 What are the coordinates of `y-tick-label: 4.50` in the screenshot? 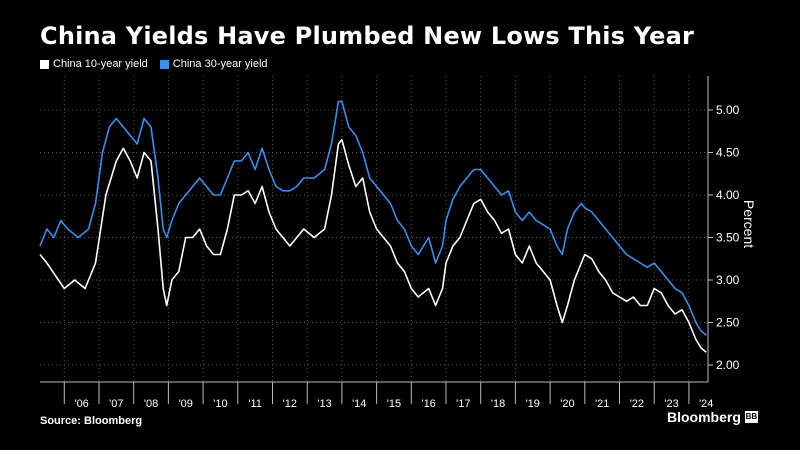 It's located at (728, 153).